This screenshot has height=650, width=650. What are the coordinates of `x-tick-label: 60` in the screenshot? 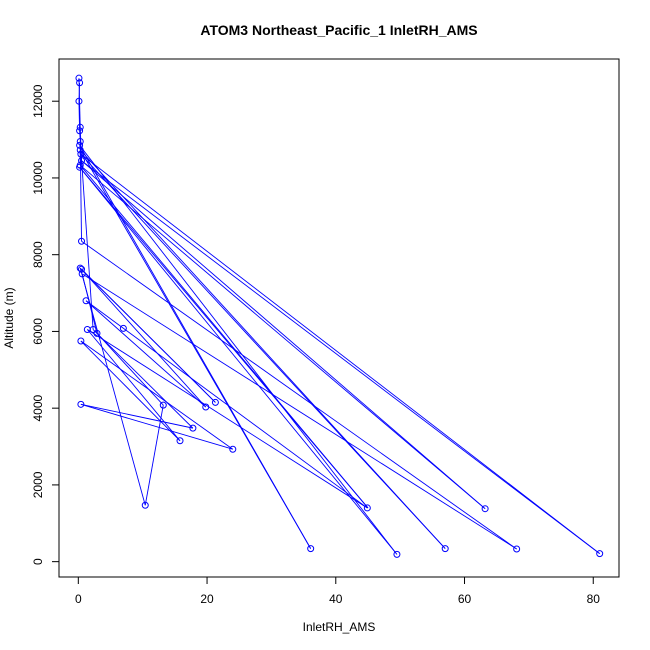 It's located at (465, 599).